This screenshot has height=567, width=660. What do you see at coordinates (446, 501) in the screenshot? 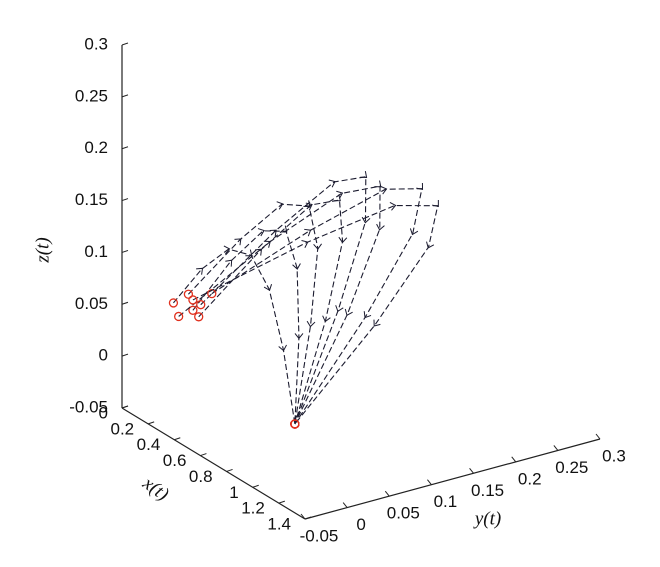
I see `y-tick-label: 0.1` at bounding box center [446, 501].